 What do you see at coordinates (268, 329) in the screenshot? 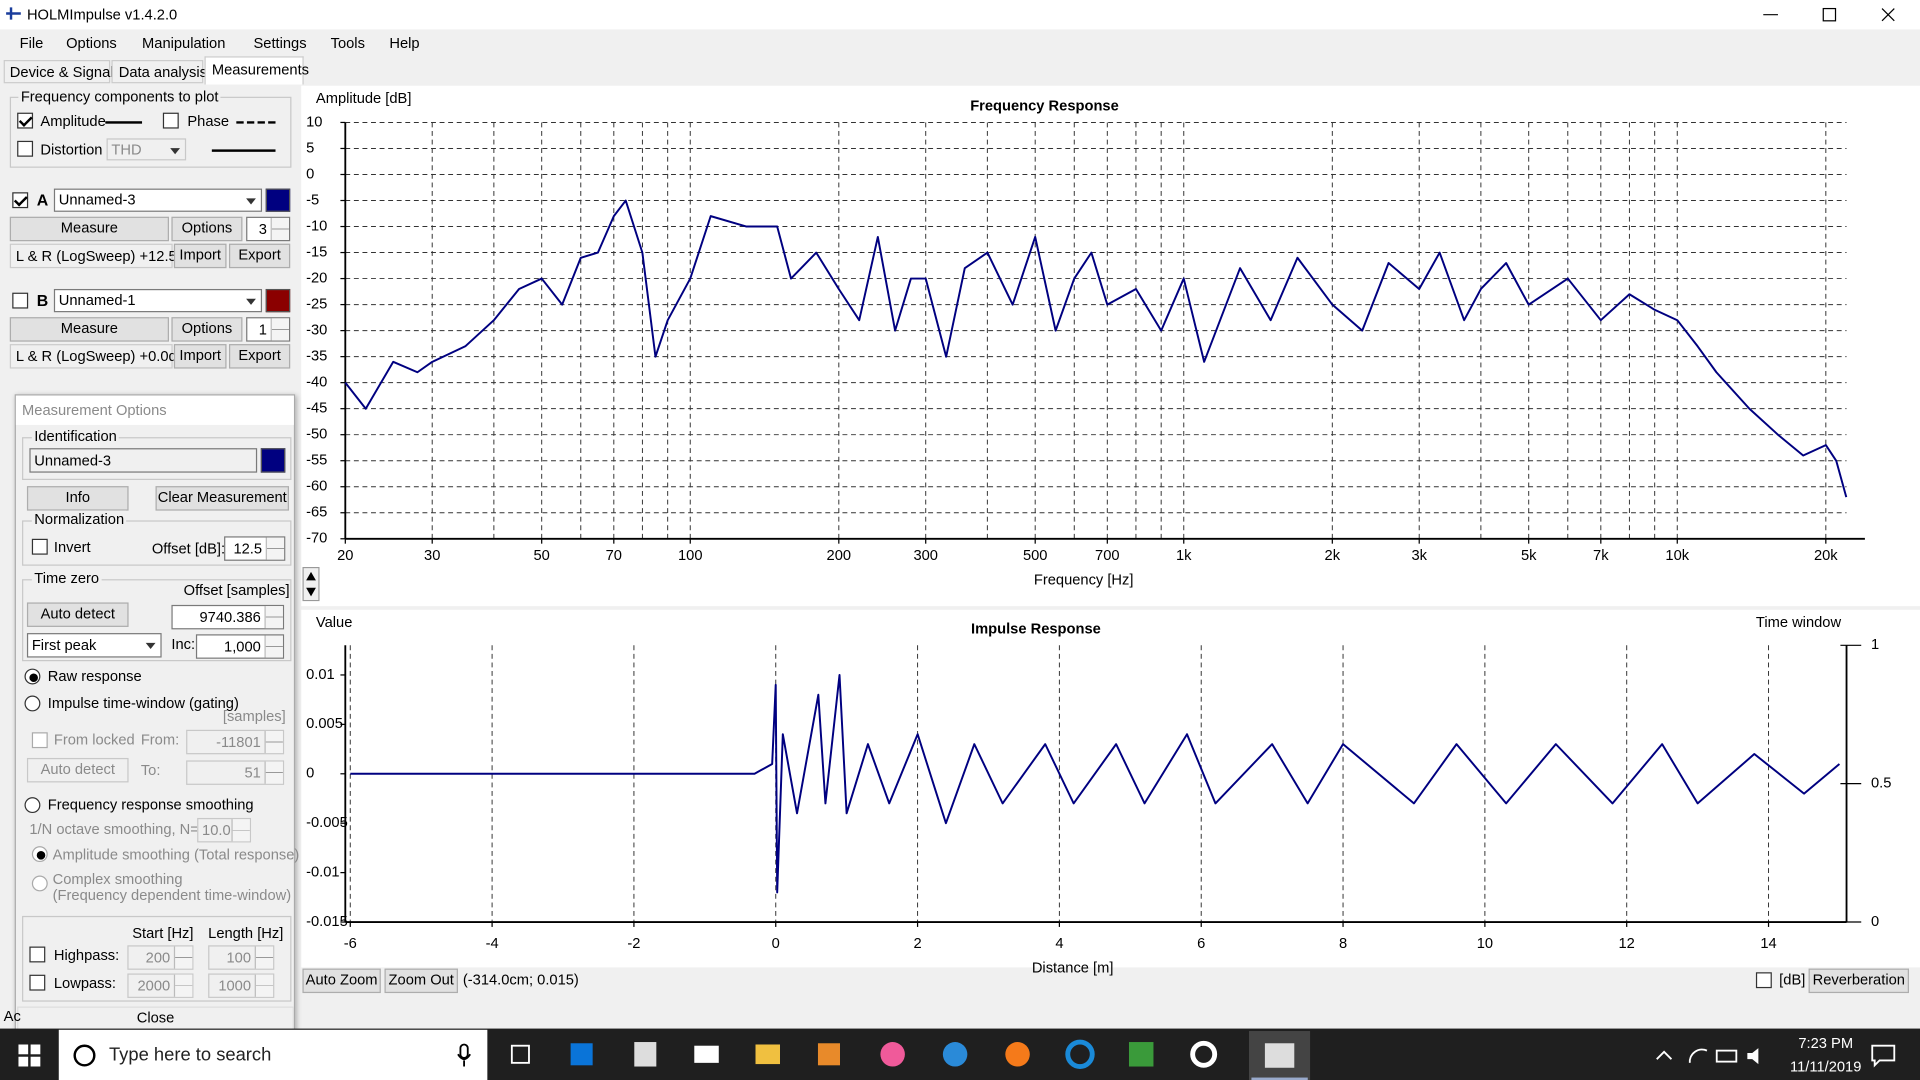
I see `spinbox: 1` at bounding box center [268, 329].